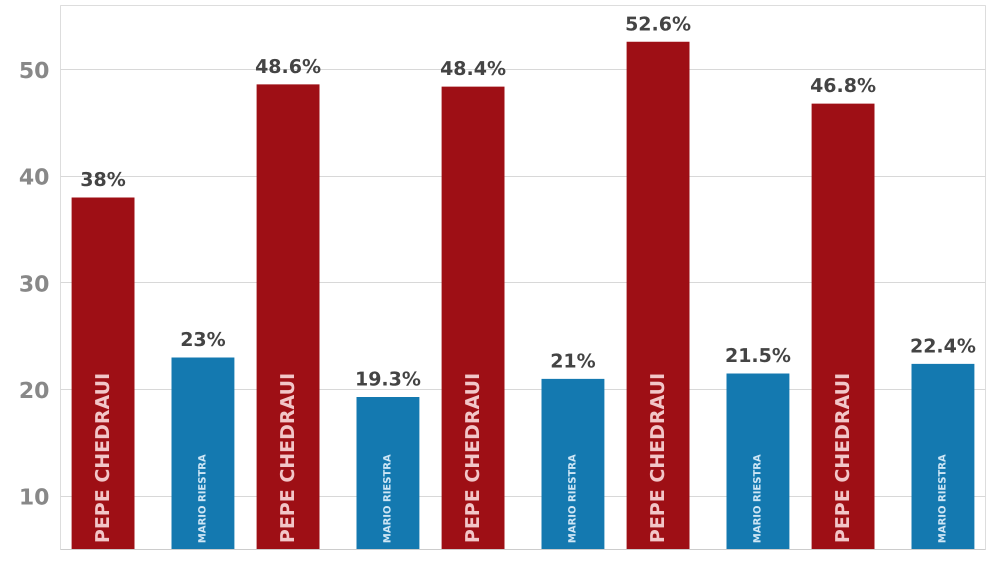 The height and width of the screenshot is (562, 1000). Describe the element at coordinates (288, 67) in the screenshot. I see `data-label: 48.6%` at that location.